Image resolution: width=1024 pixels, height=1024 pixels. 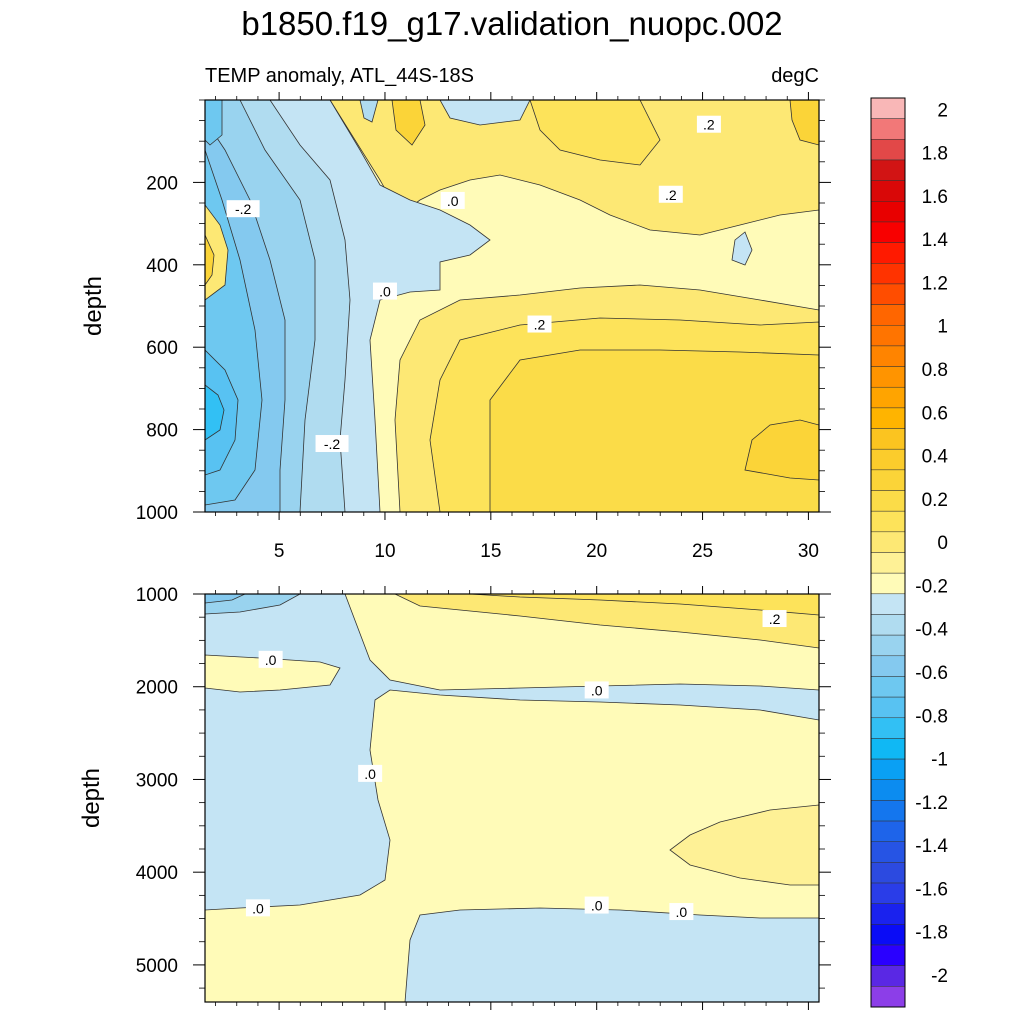 I want to click on upper-y-tick-label: 400, so click(x=162, y=266).